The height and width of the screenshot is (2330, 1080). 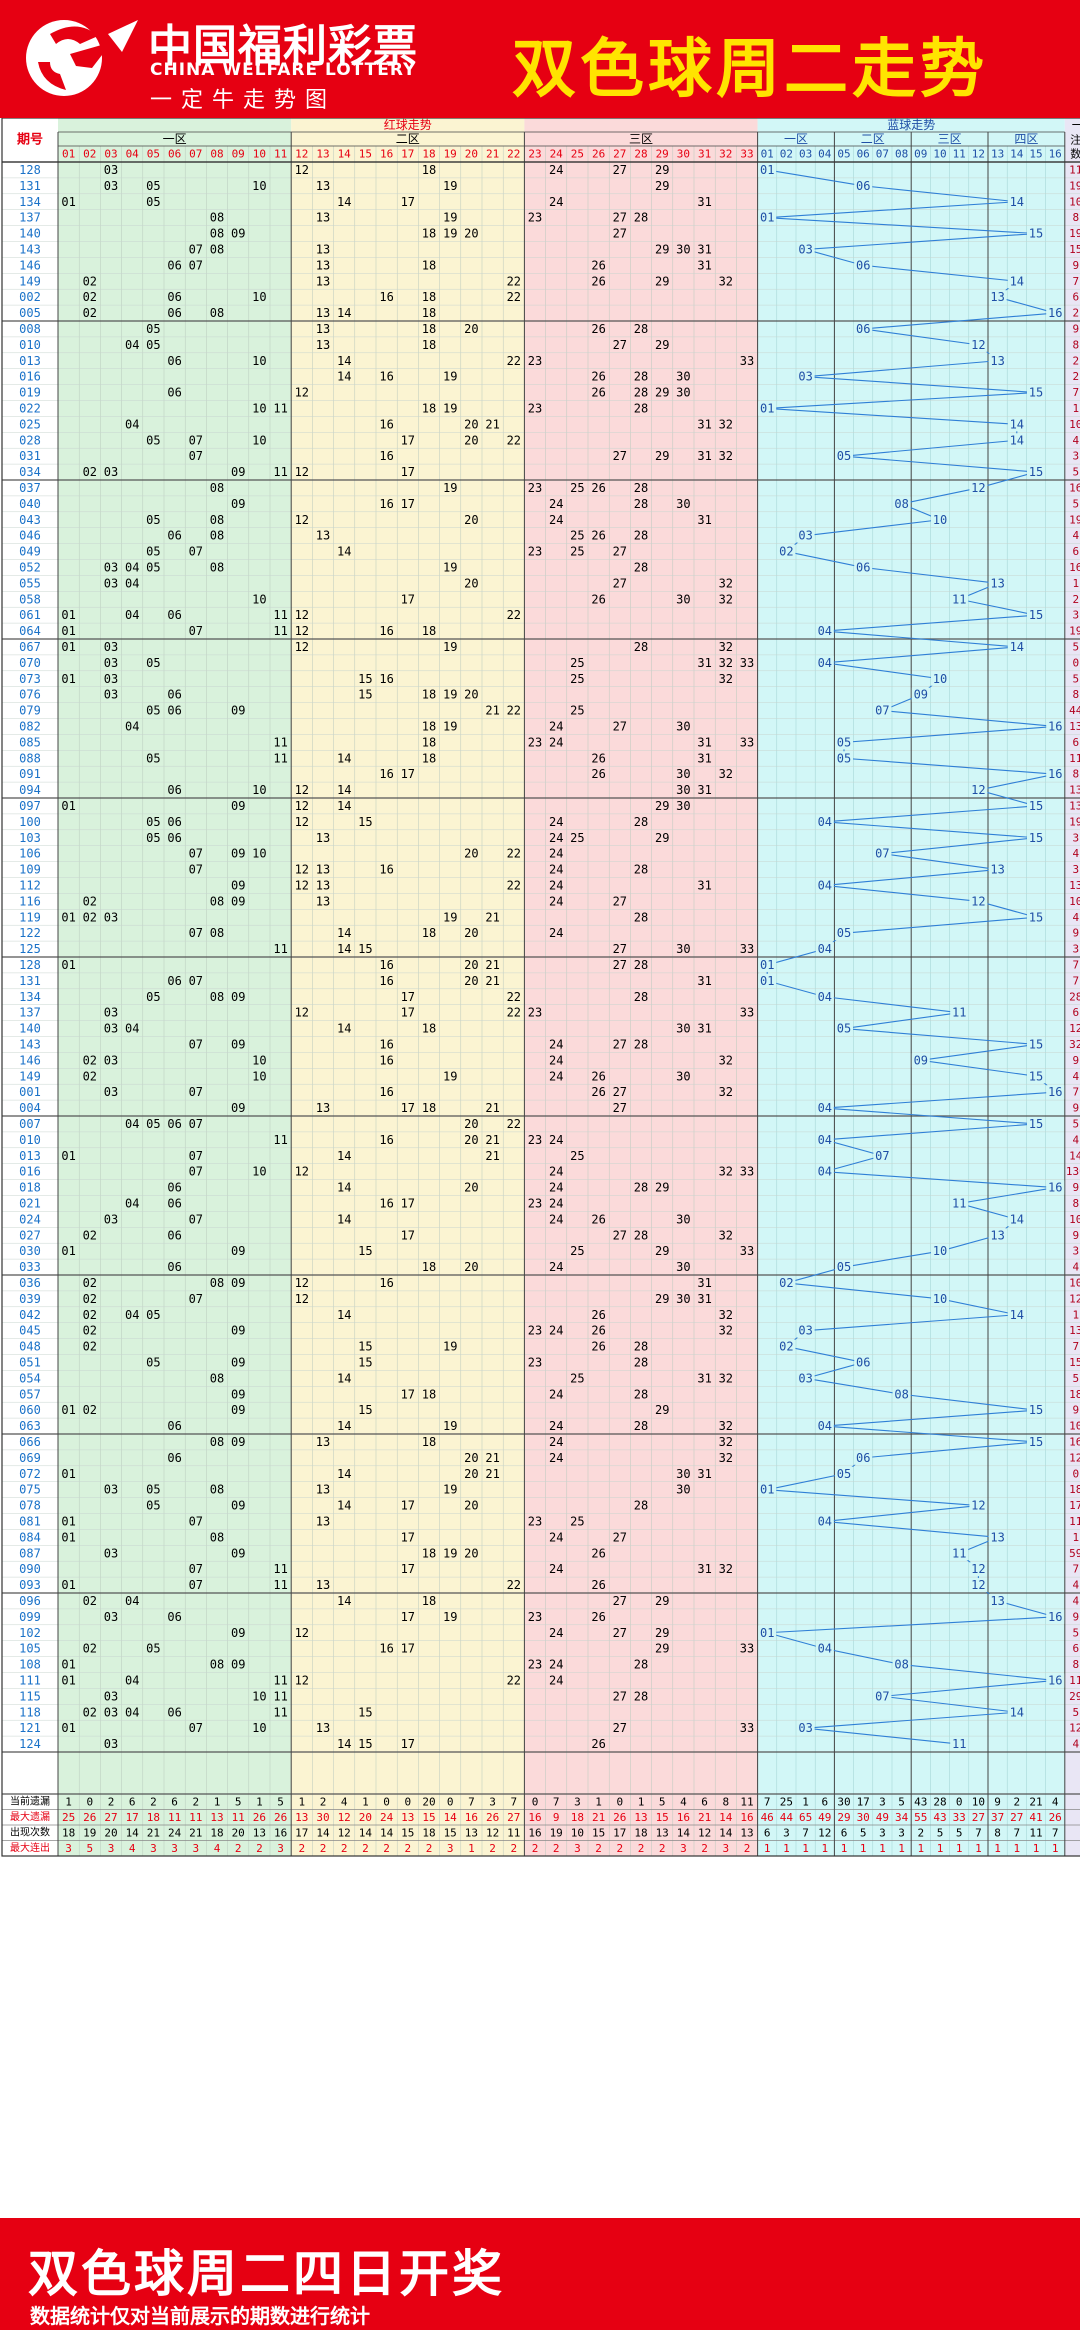 What do you see at coordinates (174, 154) in the screenshot?
I see `red-column-header: 06` at bounding box center [174, 154].